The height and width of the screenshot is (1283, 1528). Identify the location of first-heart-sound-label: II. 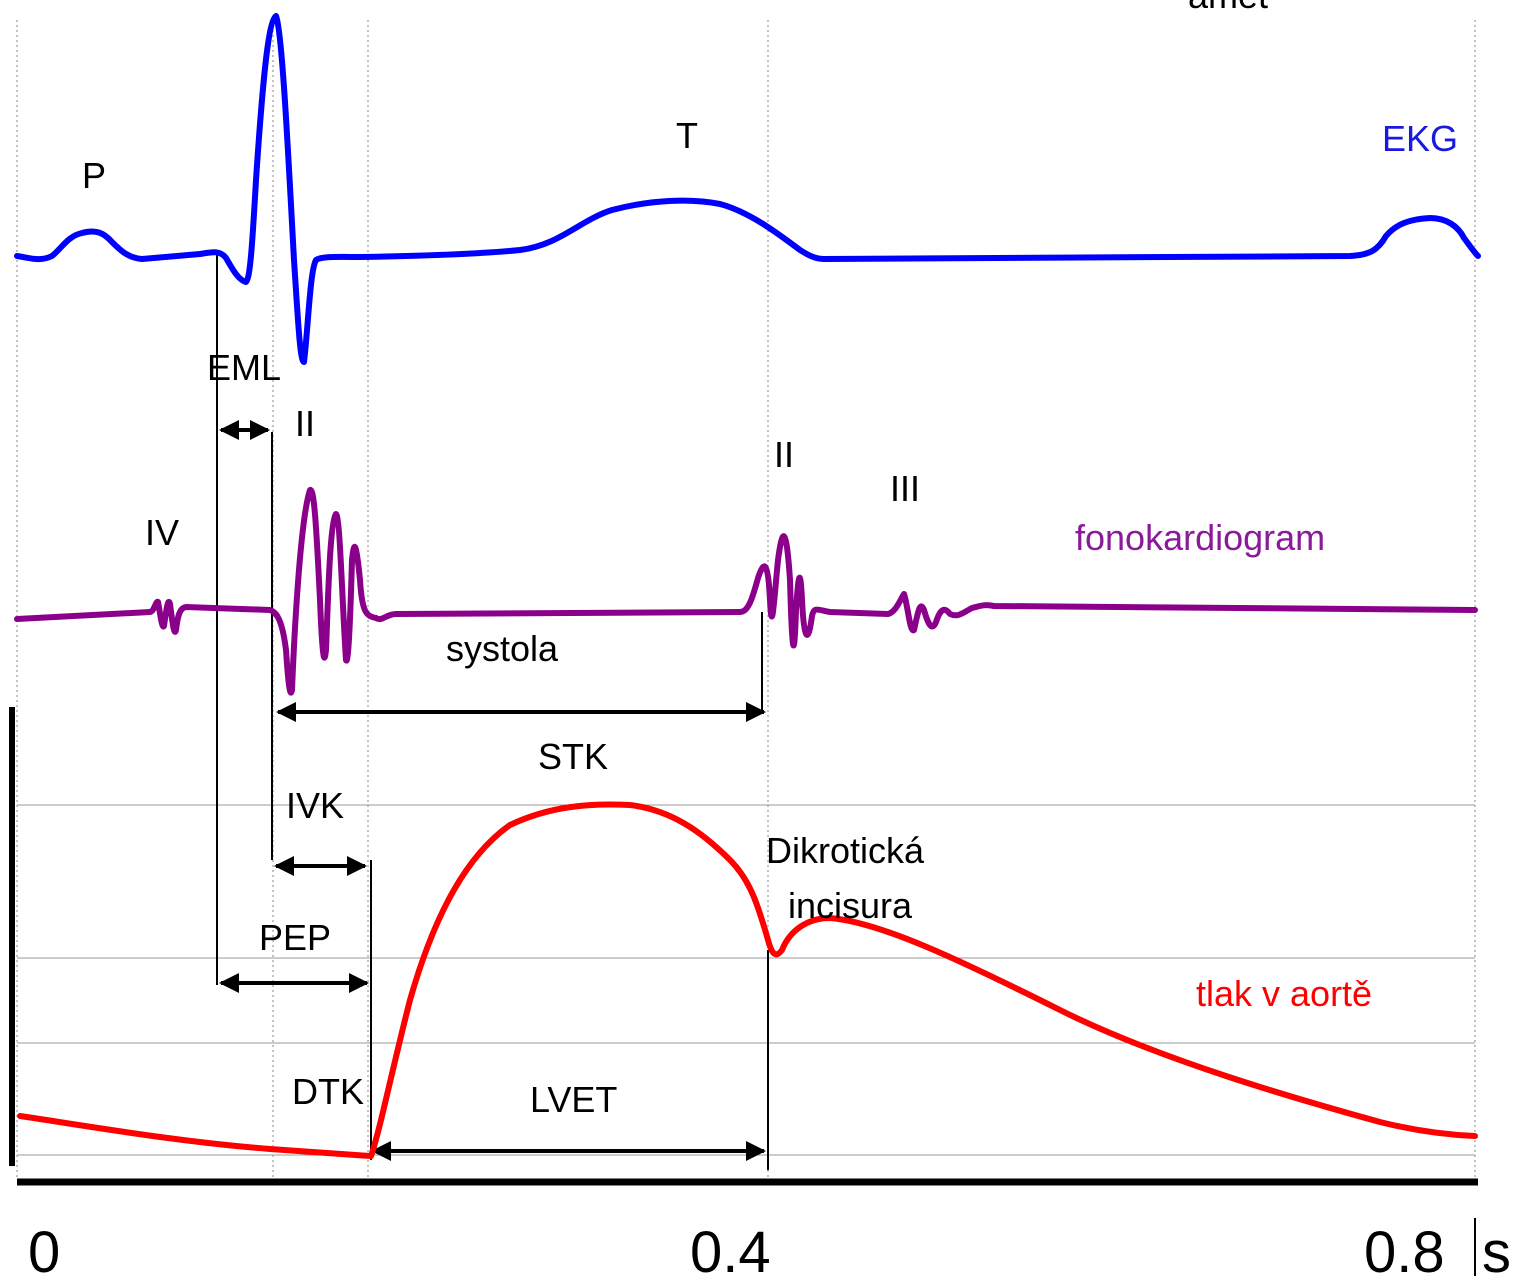
(305, 423).